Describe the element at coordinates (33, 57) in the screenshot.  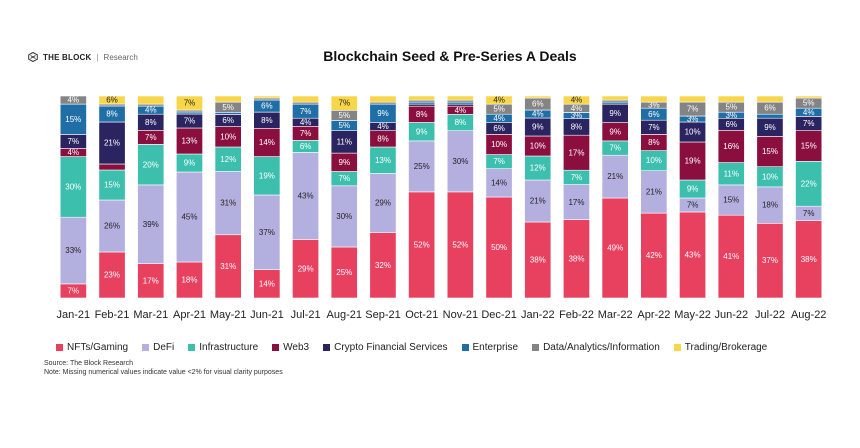
I see `cube-icon` at that location.